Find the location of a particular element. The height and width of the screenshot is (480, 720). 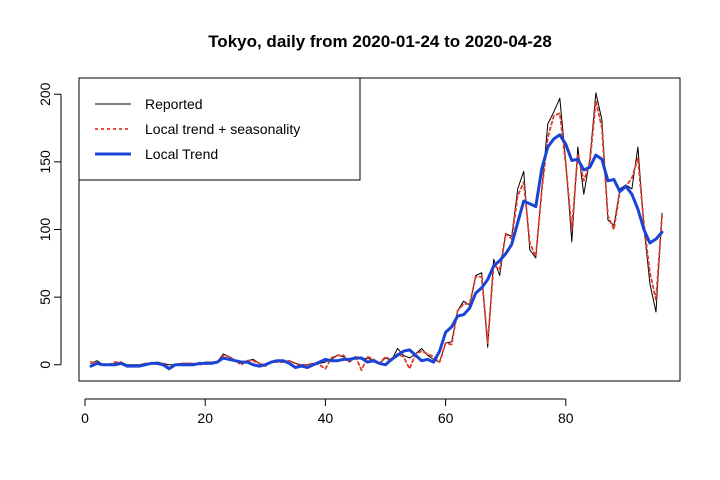

y-tick-label: 50 is located at coordinates (45, 297).